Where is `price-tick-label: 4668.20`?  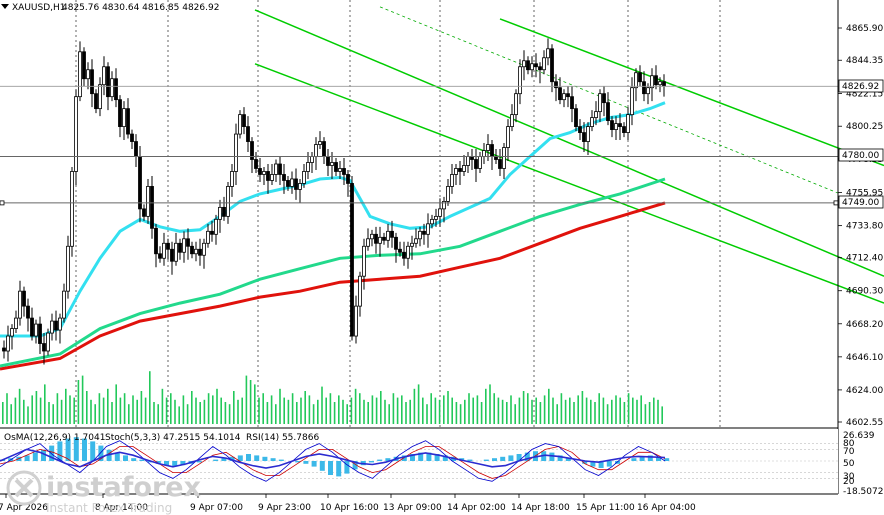 price-tick-label: 4668.20 is located at coordinates (864, 325).